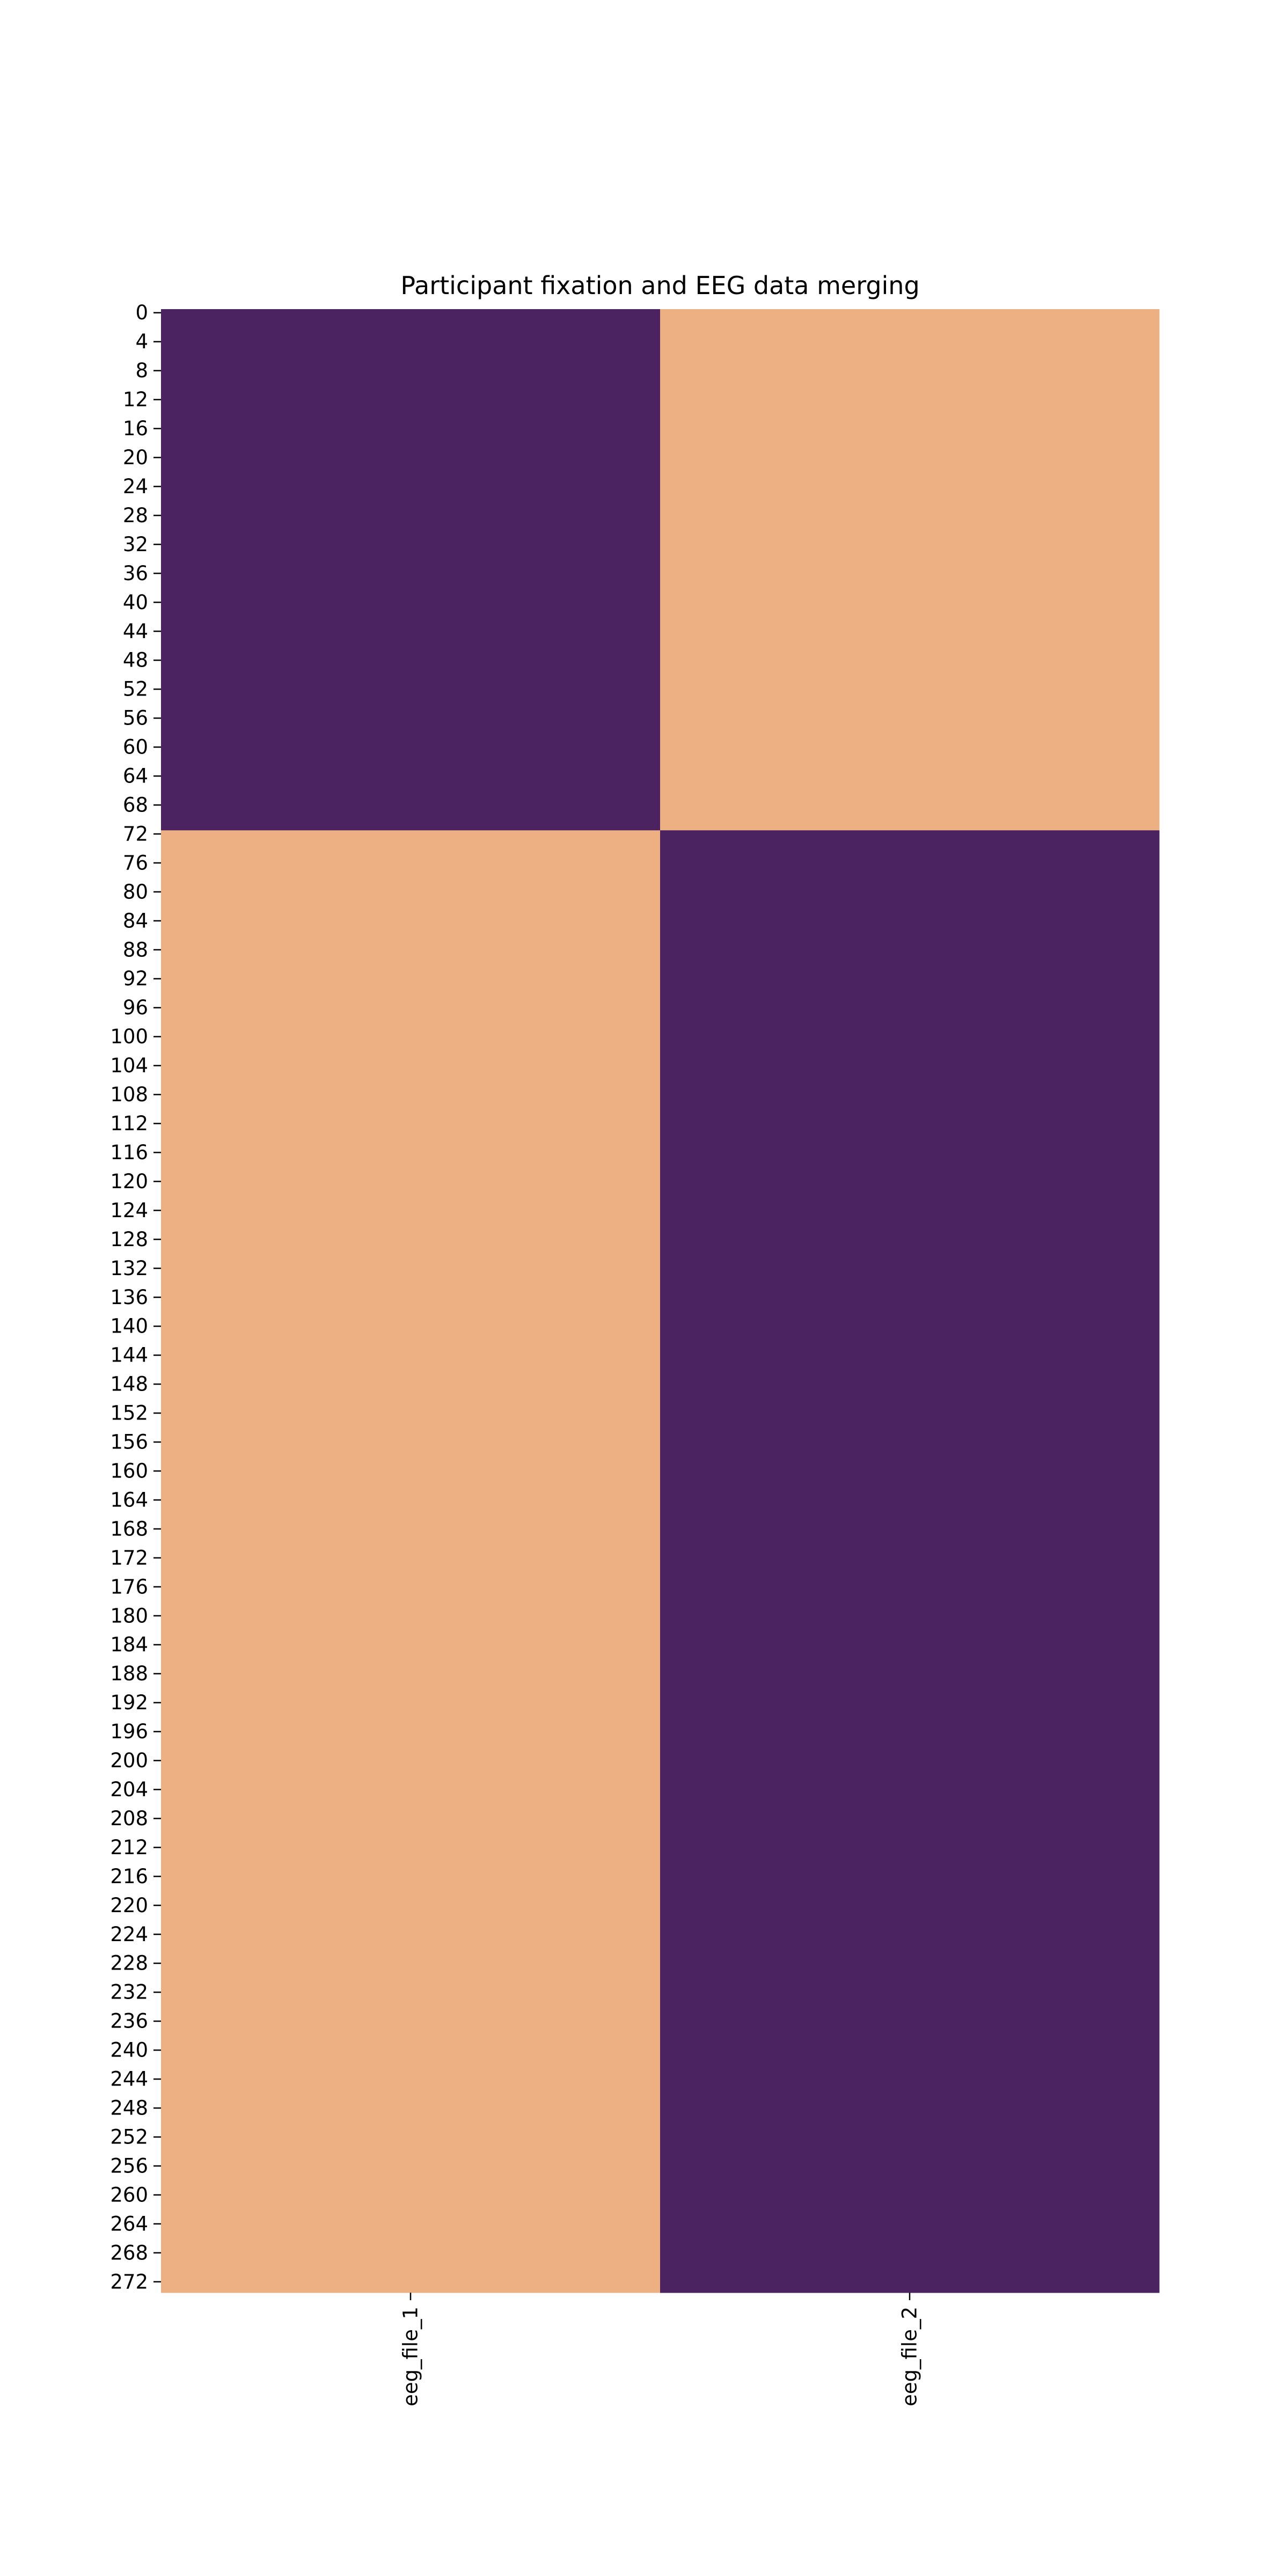  Describe the element at coordinates (129, 2252) in the screenshot. I see `y-tick-label: 268` at that location.